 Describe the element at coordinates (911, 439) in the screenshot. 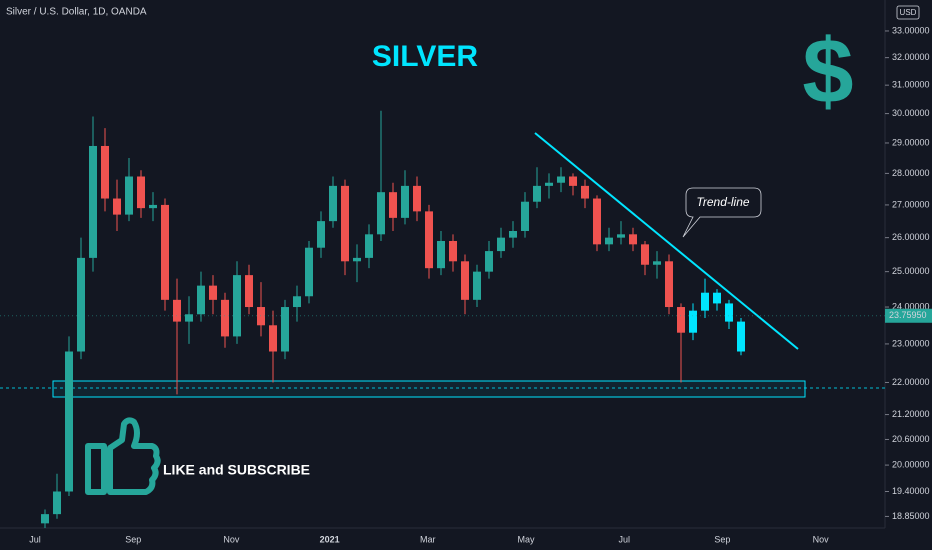

I see `y-tick-label: 20.60000` at that location.